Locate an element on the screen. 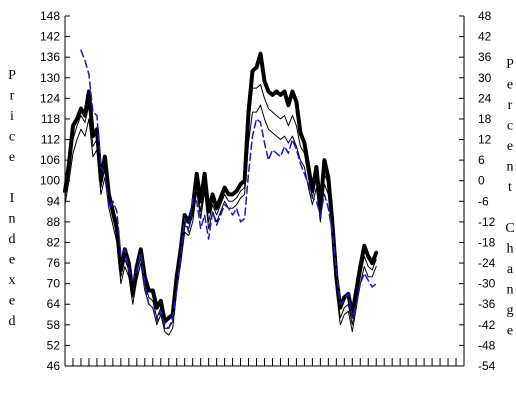 Image resolution: width=516 pixels, height=407 pixels. left-tick-label: 112 is located at coordinates (50, 140).